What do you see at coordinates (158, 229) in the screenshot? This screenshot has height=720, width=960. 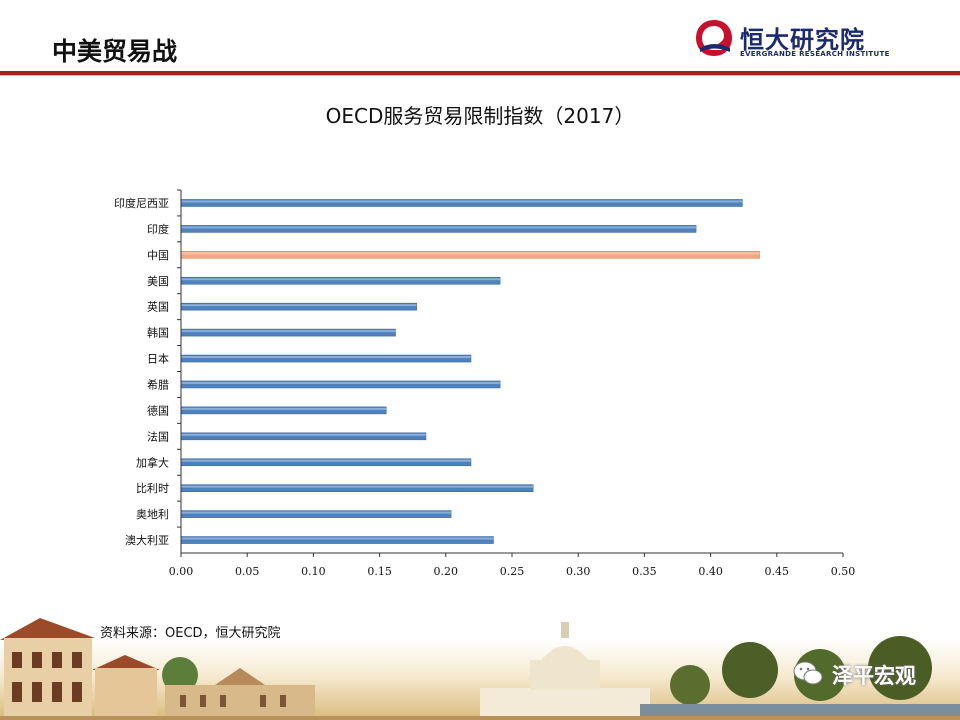 I see `category-label-1: 印度` at bounding box center [158, 229].